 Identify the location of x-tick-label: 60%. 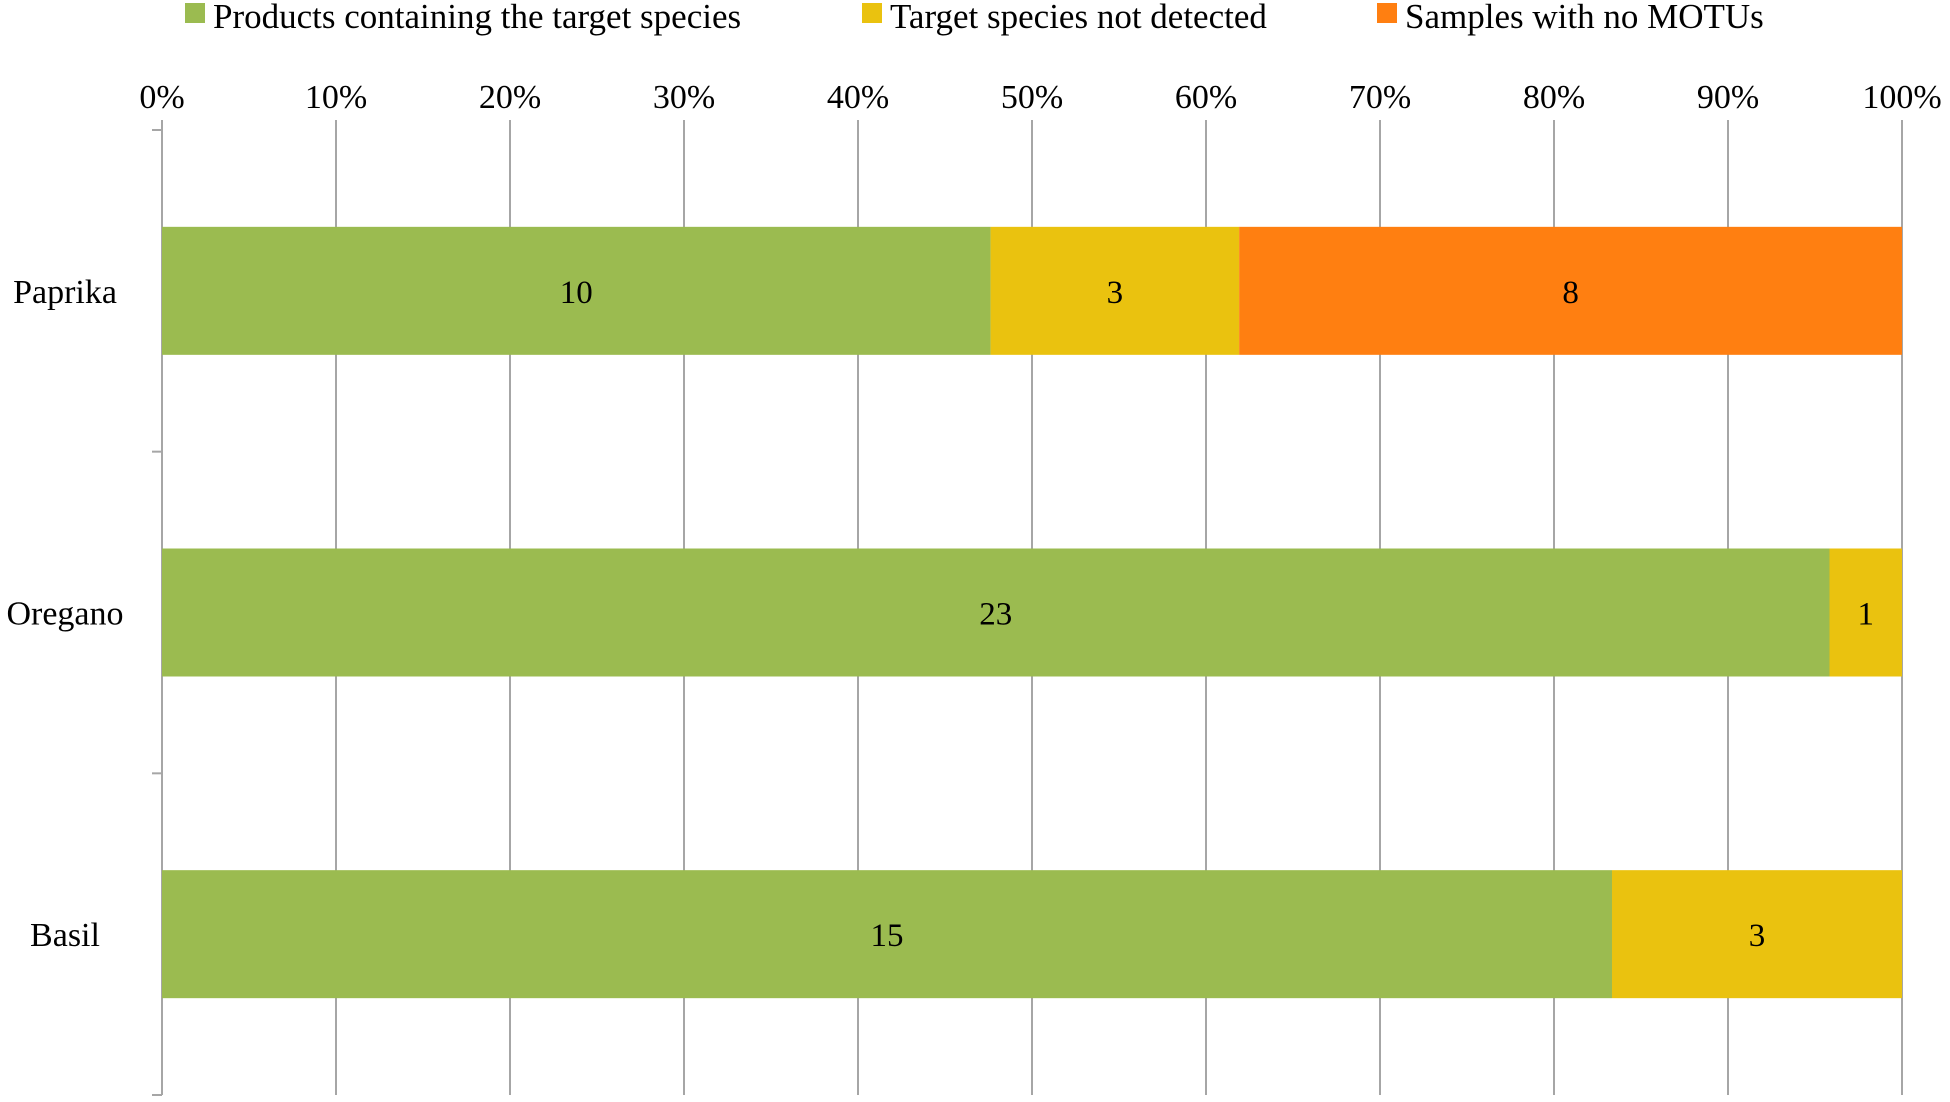
(1206, 97).